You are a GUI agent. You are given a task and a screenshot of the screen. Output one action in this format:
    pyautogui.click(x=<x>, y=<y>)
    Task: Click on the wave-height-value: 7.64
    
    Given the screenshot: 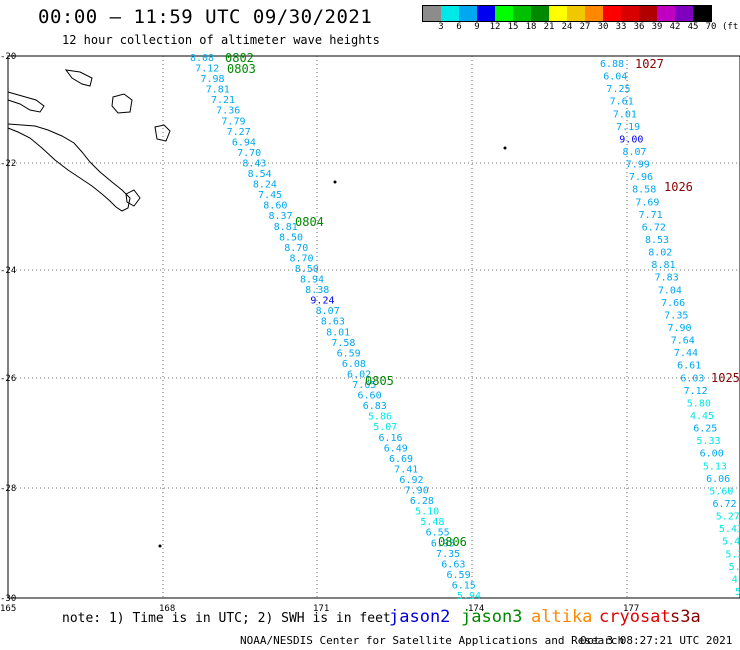 What is the action you would take?
    pyautogui.click(x=683, y=341)
    